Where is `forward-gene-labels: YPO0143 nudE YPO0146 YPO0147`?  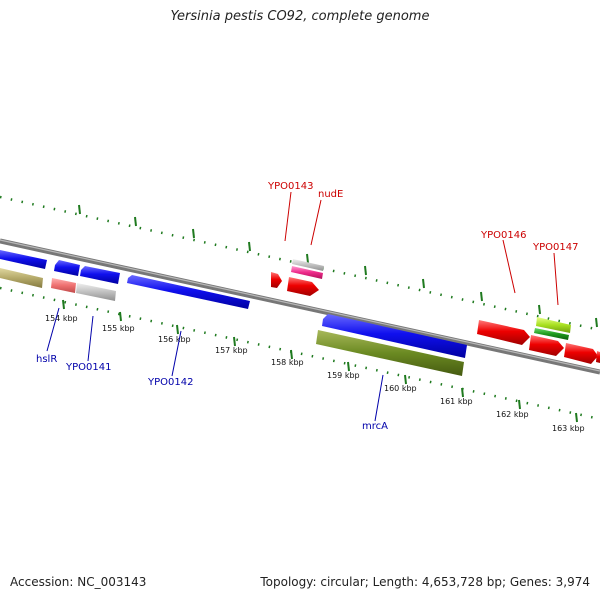
forward-gene-labels: YPO0143 nudE YPO0146 YPO0147 is located at coordinates (422, 243).